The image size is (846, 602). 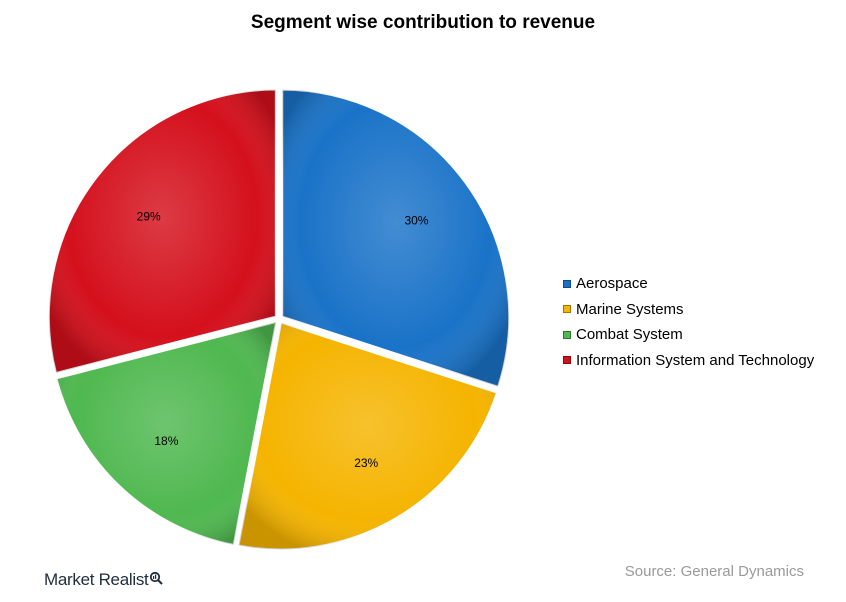 What do you see at coordinates (629, 335) in the screenshot?
I see `legend-label: Combat System` at bounding box center [629, 335].